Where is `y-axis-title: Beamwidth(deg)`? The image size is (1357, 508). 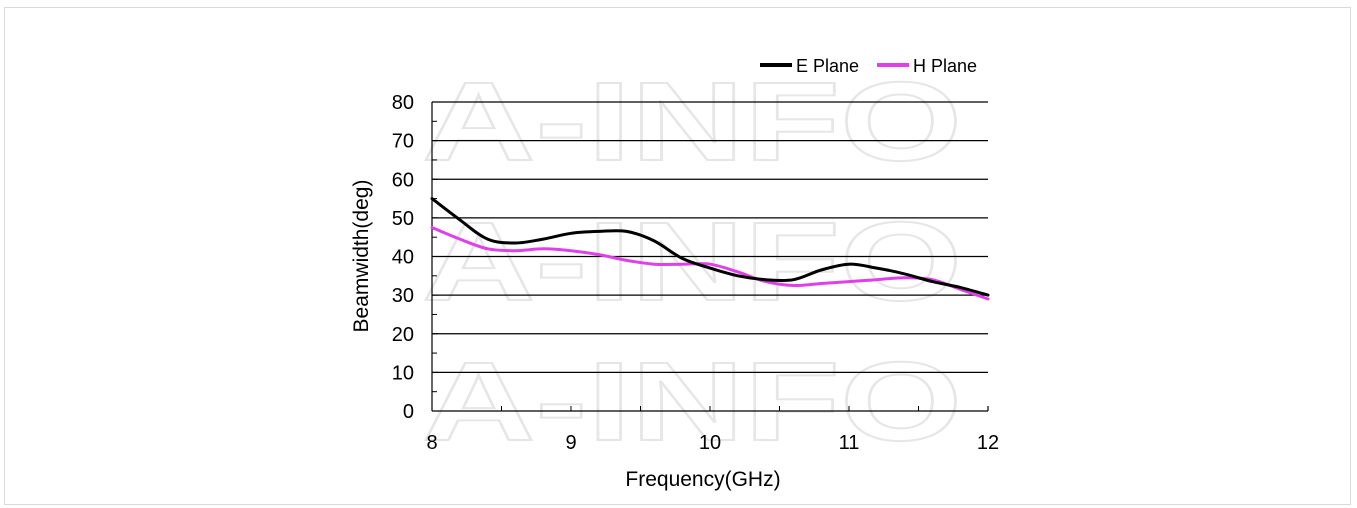 y-axis-title: Beamwidth(deg) is located at coordinates (361, 256).